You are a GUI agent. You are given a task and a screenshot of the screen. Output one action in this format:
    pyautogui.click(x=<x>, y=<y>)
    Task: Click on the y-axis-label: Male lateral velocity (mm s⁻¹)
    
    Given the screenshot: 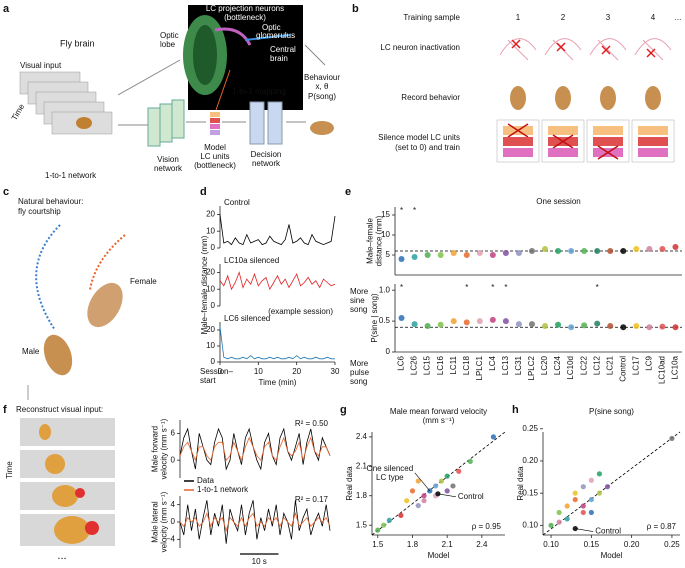 What is the action you would take?
    pyautogui.click(x=160, y=521)
    